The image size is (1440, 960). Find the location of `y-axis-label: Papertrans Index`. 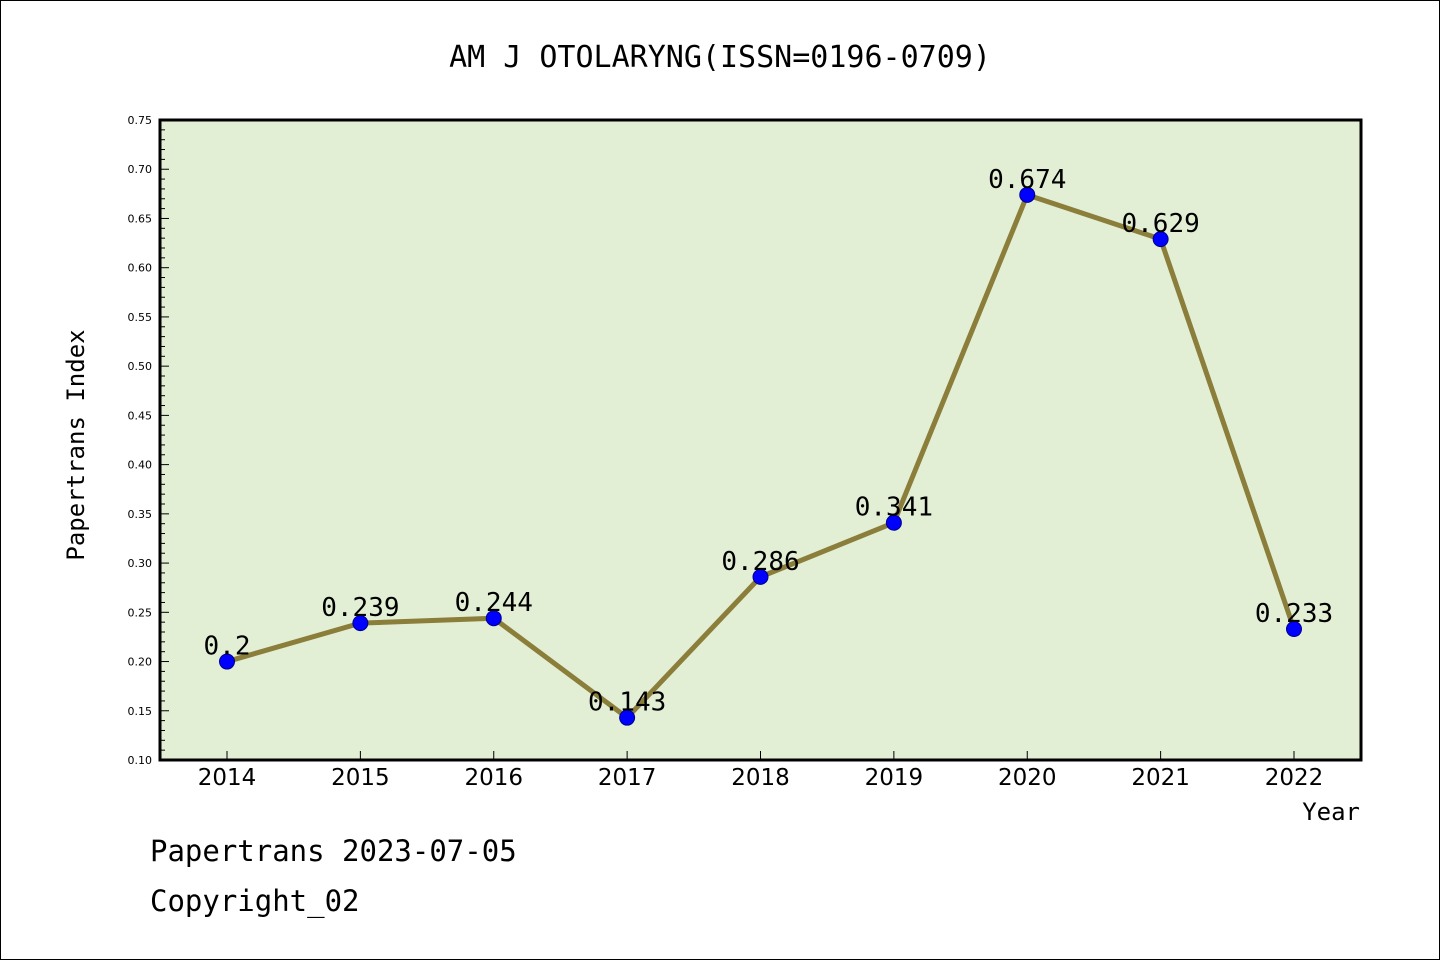

y-axis-label: Papertrans Index is located at coordinates (76, 444).